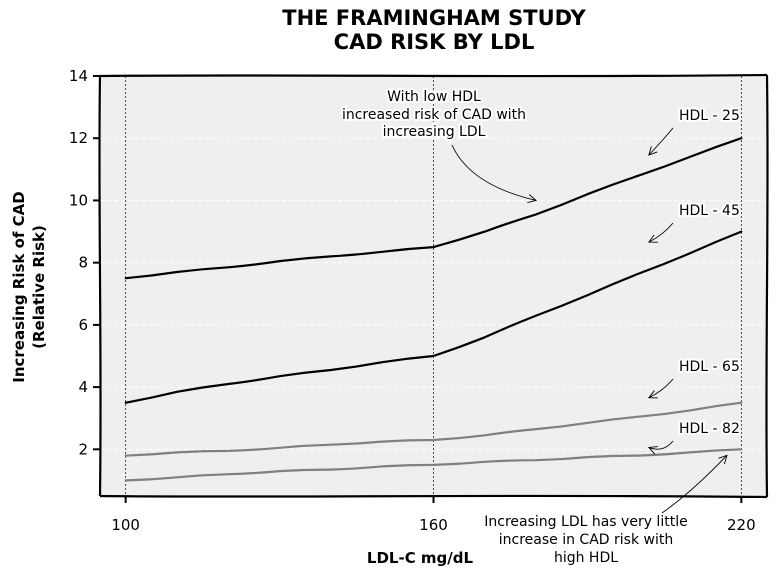 The height and width of the screenshot is (577, 777). Describe the element at coordinates (78, 200) in the screenshot. I see `y-tick-label: 10` at that location.